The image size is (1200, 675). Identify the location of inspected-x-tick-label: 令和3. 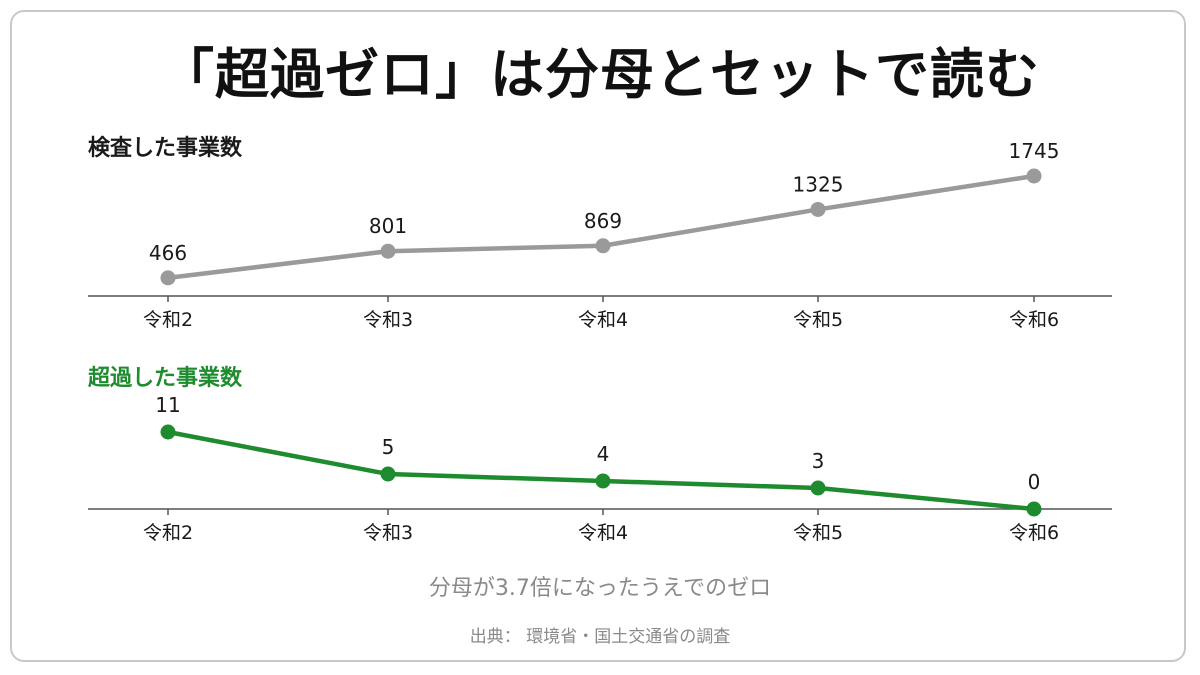
(388, 320).